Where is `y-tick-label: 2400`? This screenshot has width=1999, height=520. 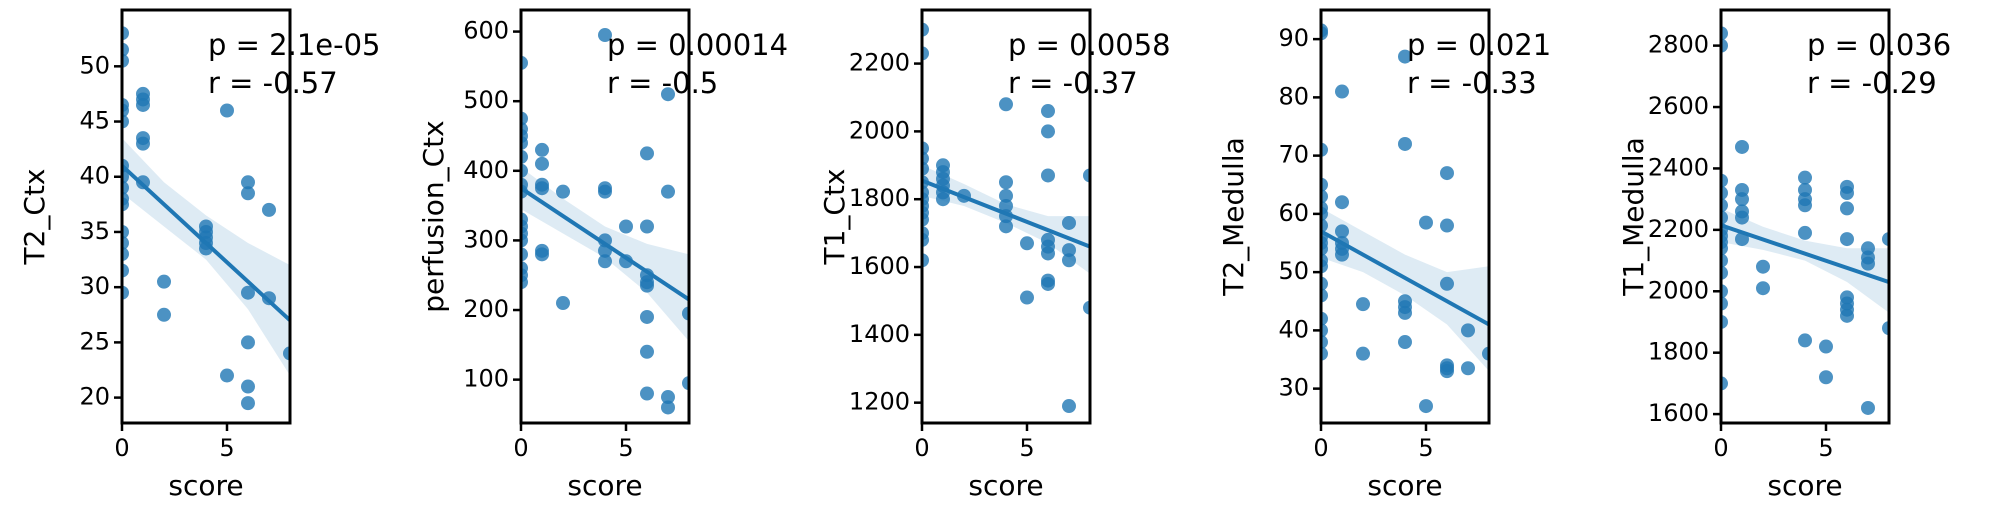
y-tick-label: 2400 is located at coordinates (1678, 167).